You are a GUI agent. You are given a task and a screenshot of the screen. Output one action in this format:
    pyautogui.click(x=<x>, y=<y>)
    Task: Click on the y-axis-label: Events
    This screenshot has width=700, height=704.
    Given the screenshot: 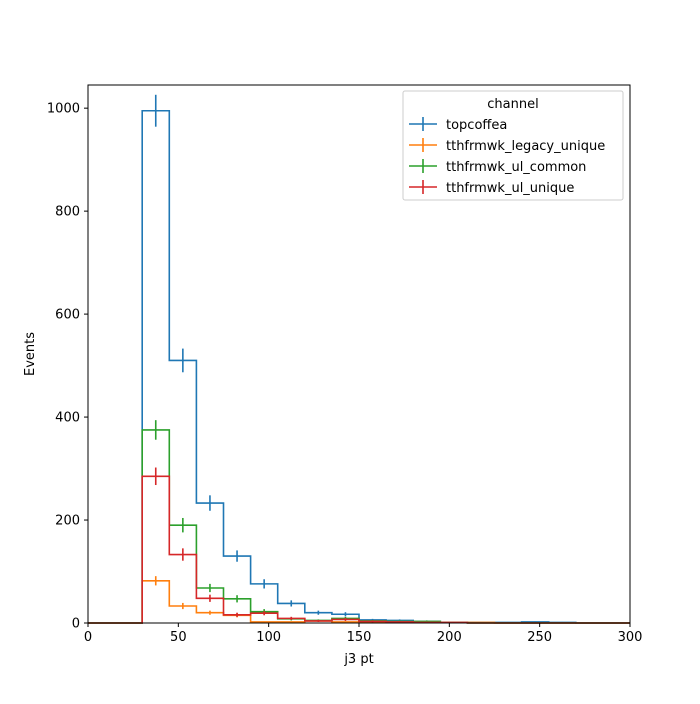 What is the action you would take?
    pyautogui.click(x=30, y=354)
    